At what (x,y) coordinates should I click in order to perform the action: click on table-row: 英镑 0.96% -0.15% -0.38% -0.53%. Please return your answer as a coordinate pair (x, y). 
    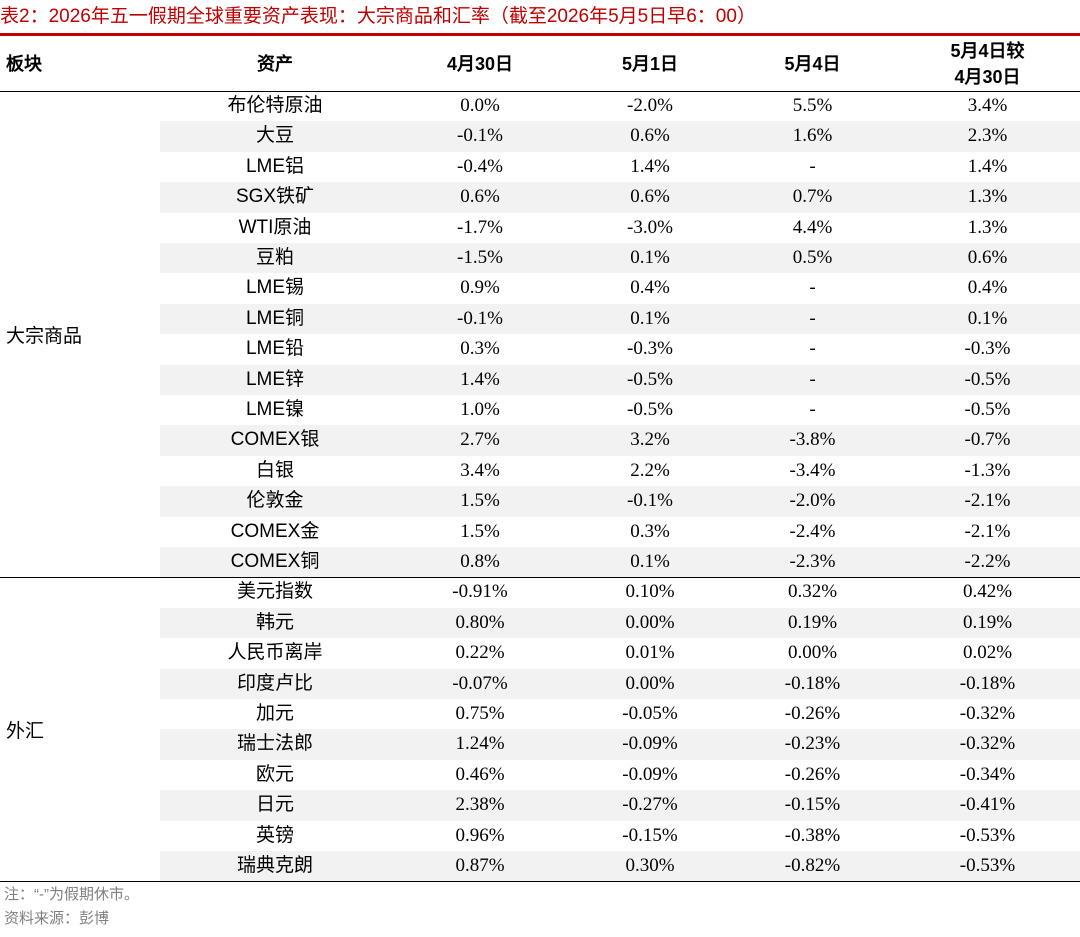
    Looking at the image, I should click on (540, 836).